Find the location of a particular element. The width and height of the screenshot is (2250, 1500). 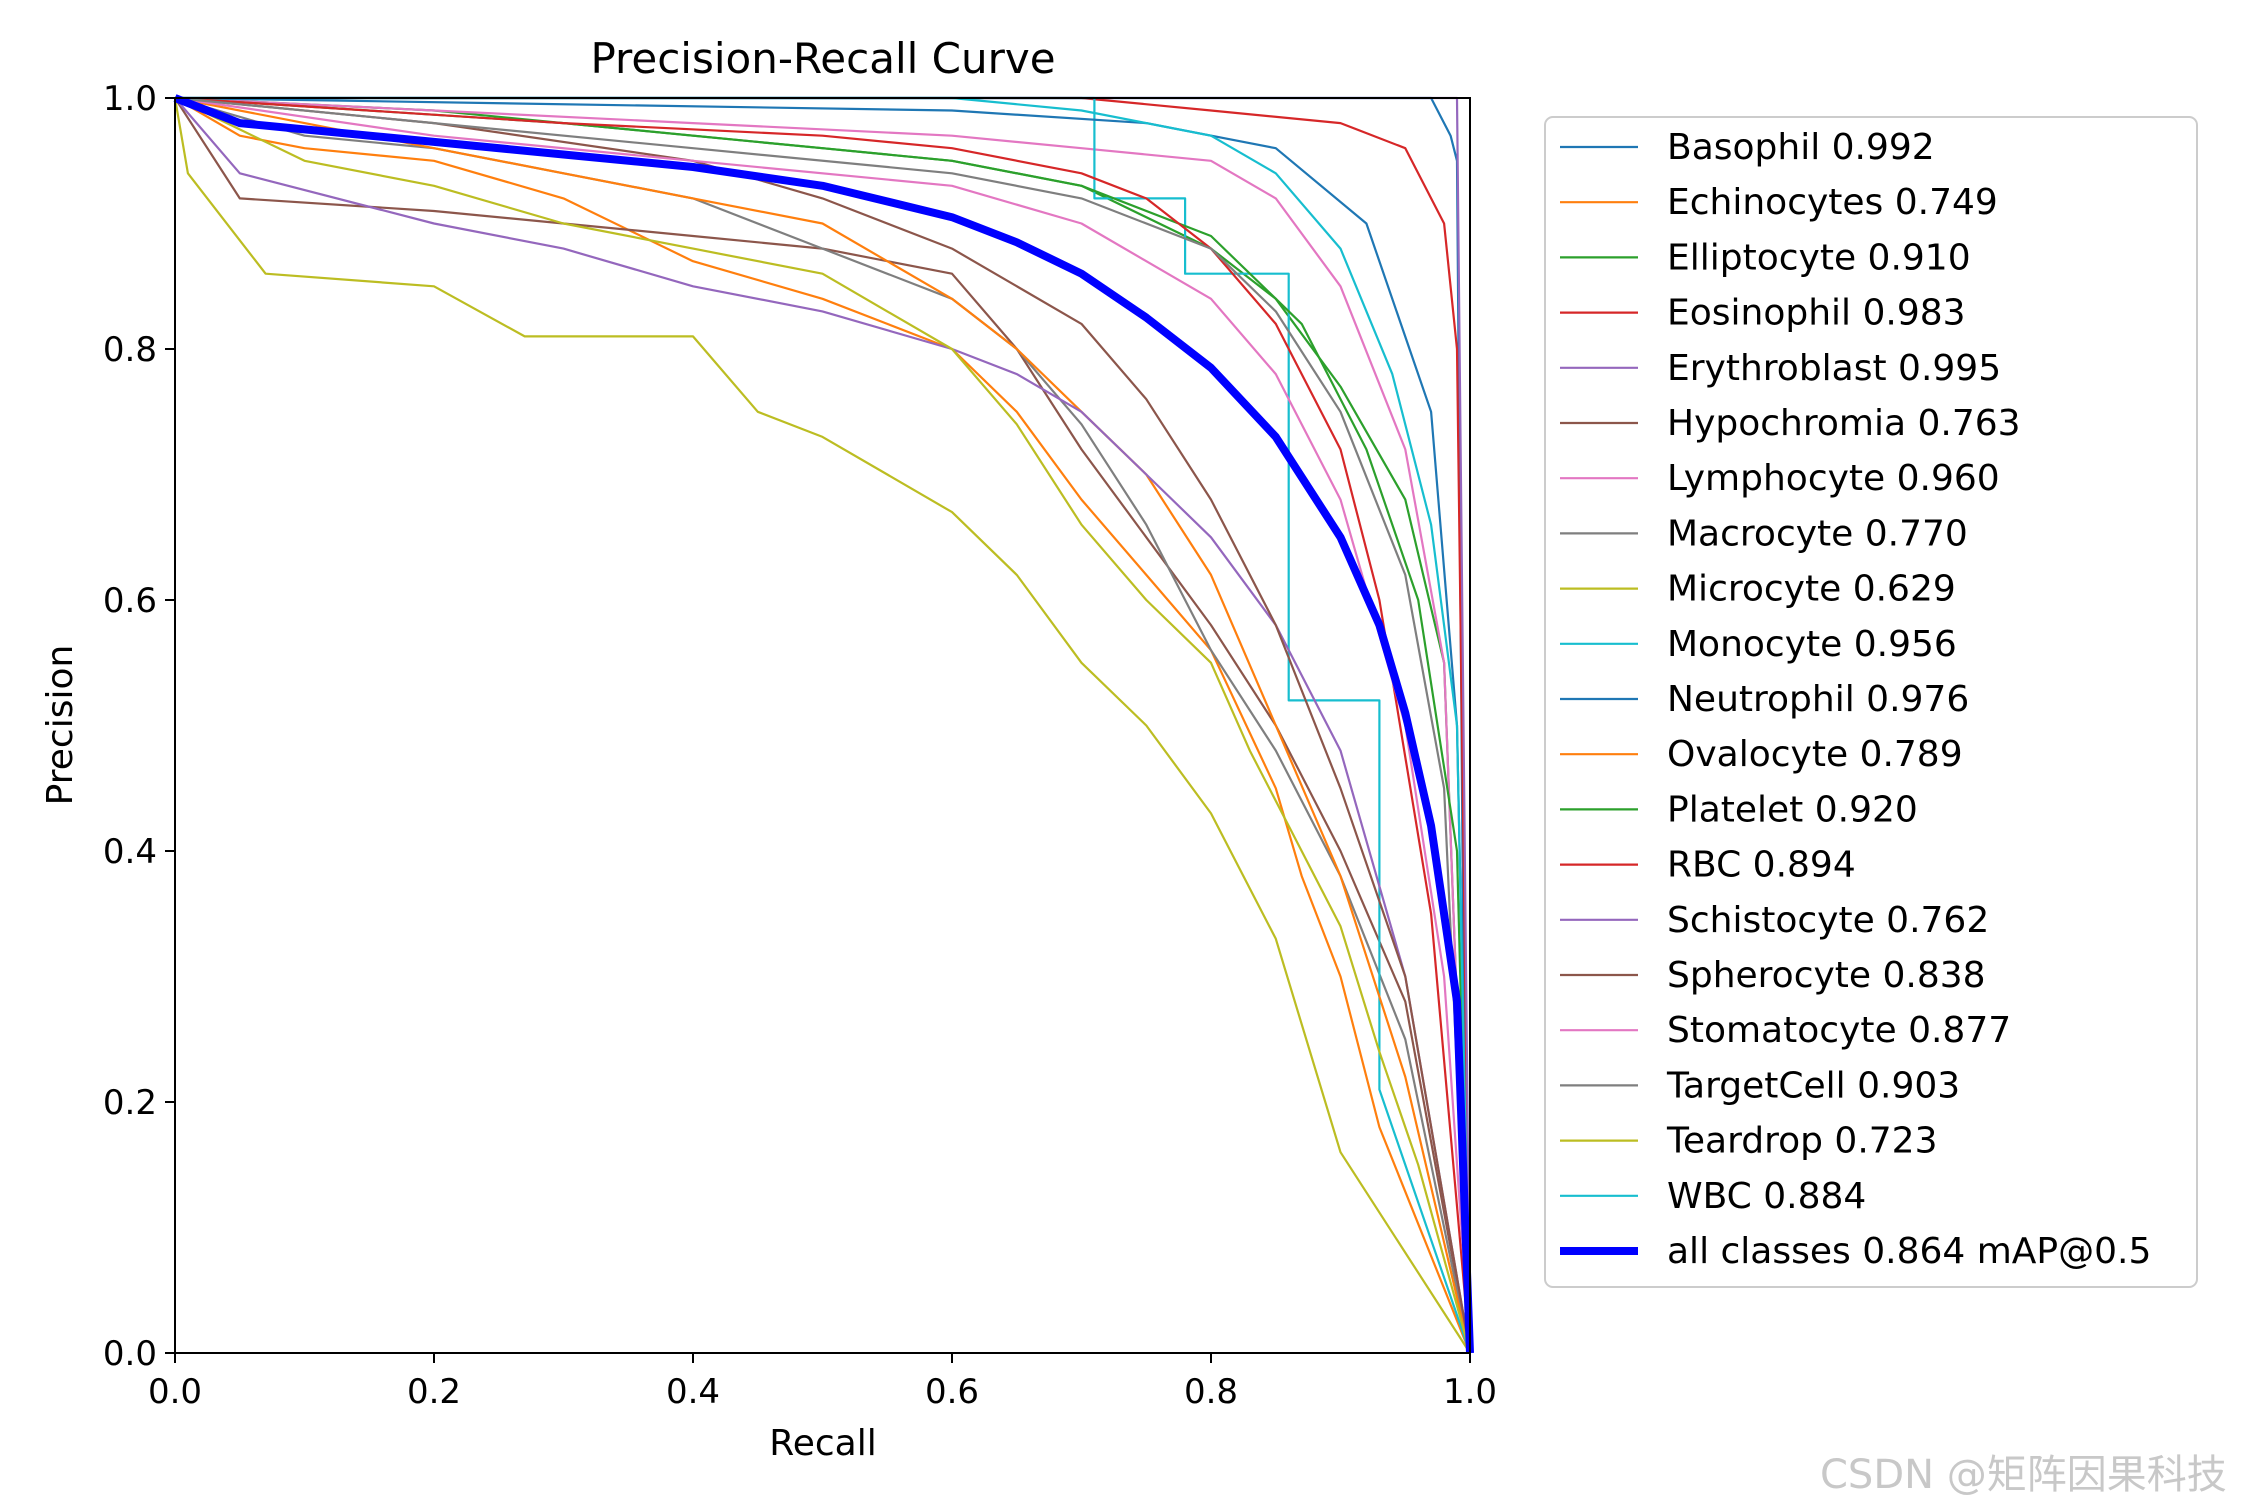

legend-label: Erythroblast 0.995 is located at coordinates (1834, 368).